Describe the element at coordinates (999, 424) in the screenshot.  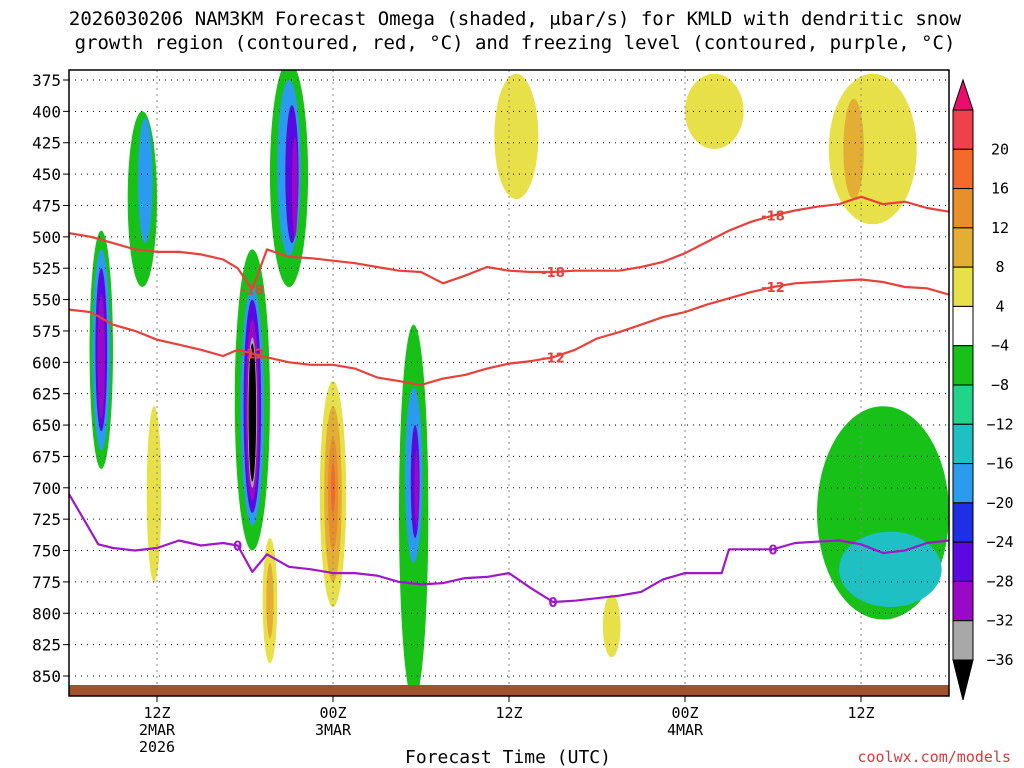
I see `colorbar-label-7: −12` at that location.